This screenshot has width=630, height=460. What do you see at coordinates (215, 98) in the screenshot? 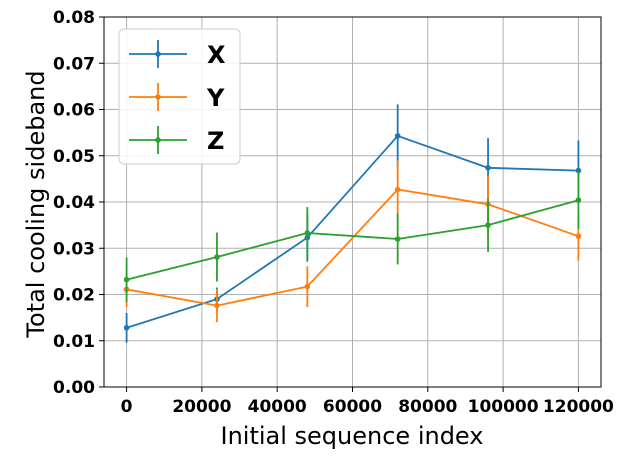
I see `legend-label: Y` at bounding box center [215, 98].